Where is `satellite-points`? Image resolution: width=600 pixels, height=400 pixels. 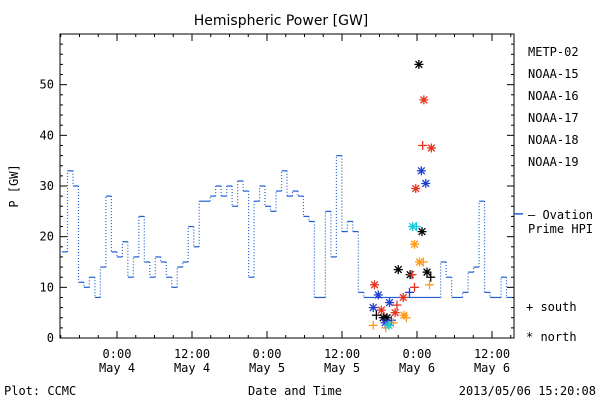 satellite-points is located at coordinates (402, 196).